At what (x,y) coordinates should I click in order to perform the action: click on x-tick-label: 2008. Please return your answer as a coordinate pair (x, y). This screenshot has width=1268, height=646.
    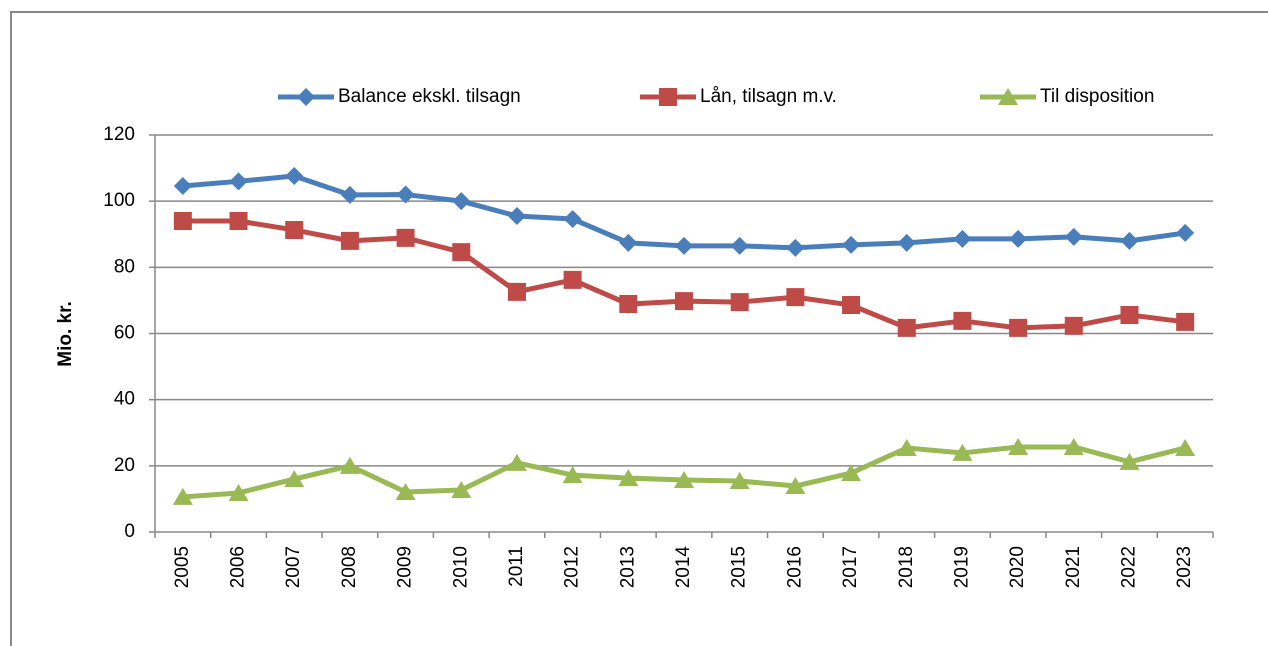
    Looking at the image, I should click on (349, 567).